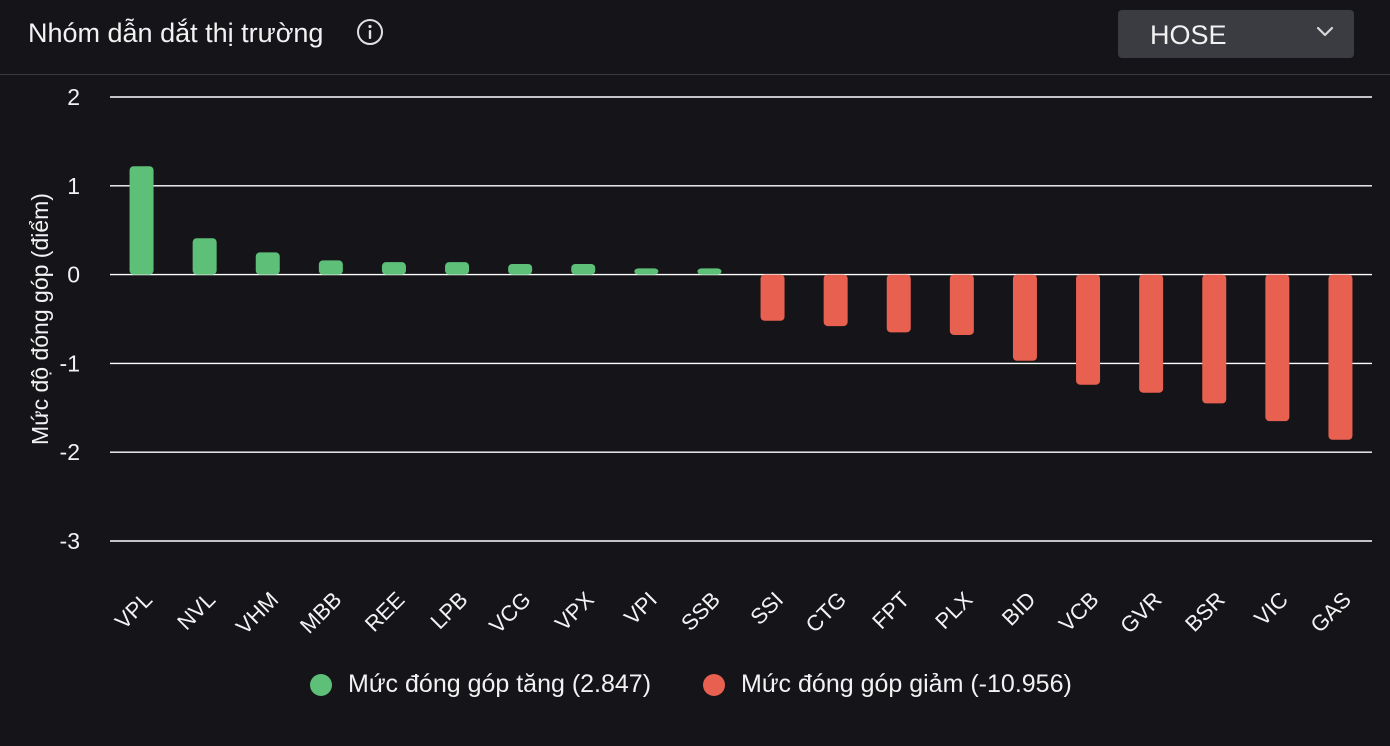  Describe the element at coordinates (40, 319) in the screenshot. I see `y-axis-label: Mức độ đóng góp (điểm)` at that location.